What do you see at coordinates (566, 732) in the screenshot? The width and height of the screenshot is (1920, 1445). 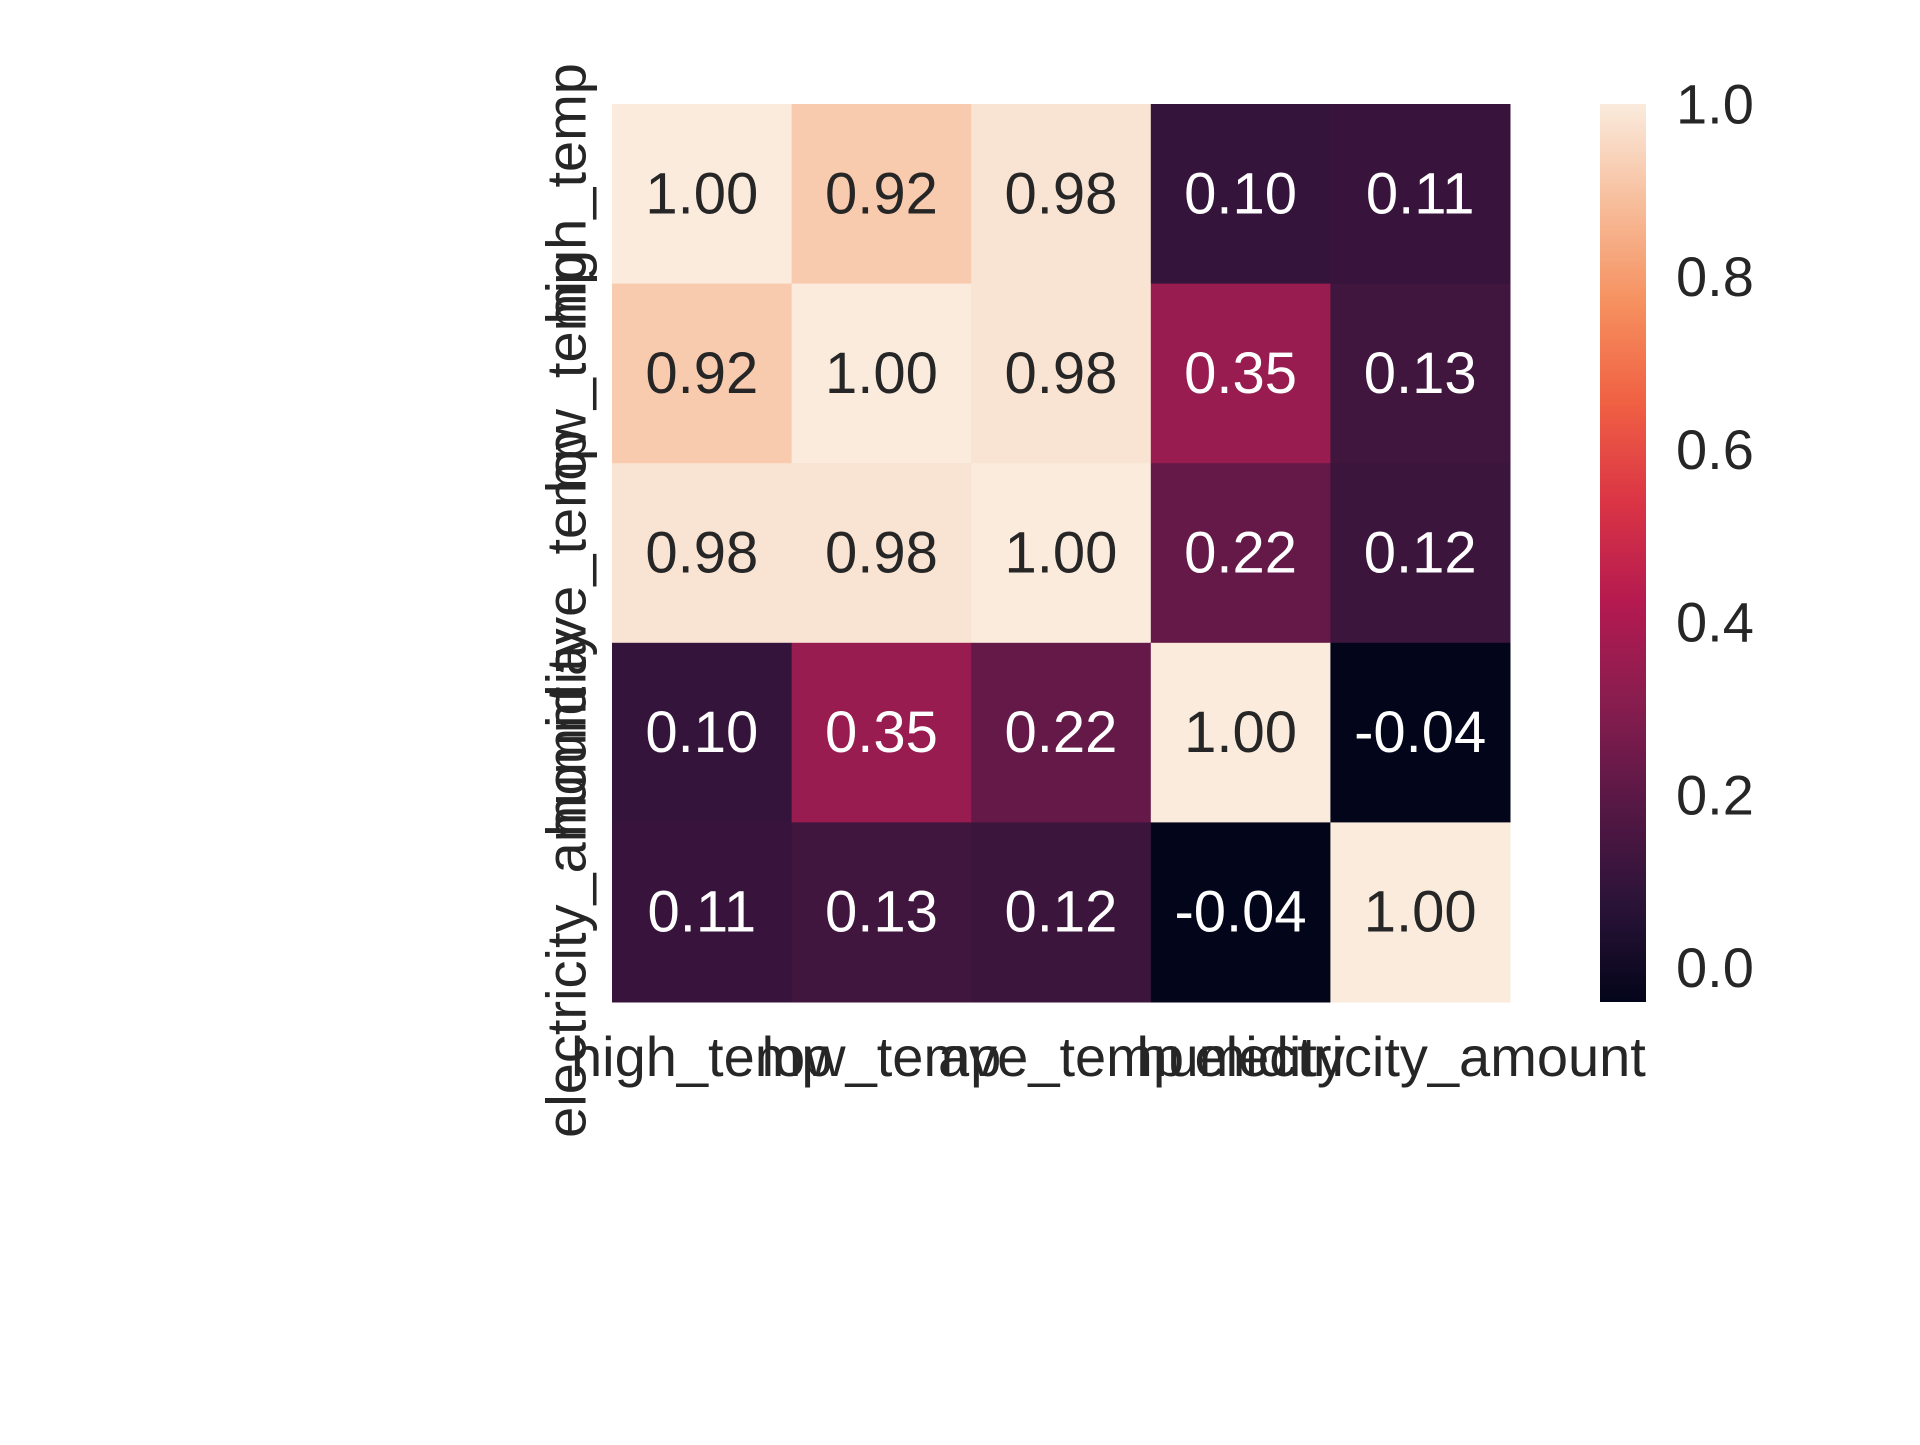 I see `y-tick-label-humidity: humidity` at bounding box center [566, 732].